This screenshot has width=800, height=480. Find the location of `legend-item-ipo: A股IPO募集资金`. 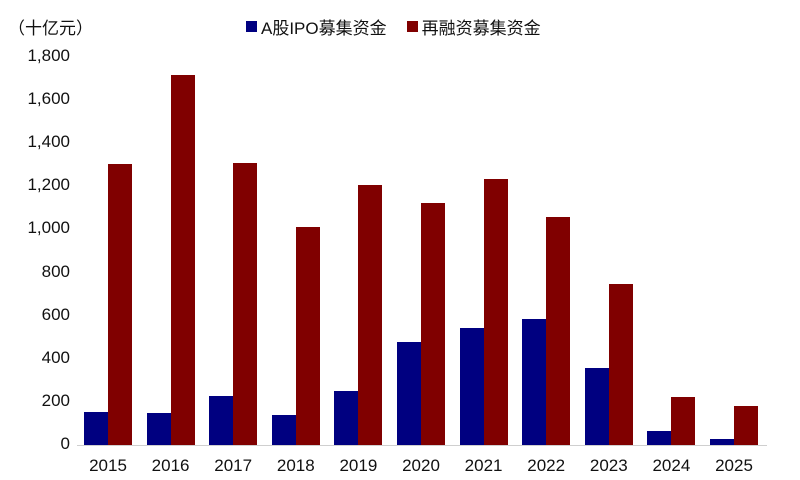

legend-item-ipo: A股IPO募集资金 is located at coordinates (316, 26).